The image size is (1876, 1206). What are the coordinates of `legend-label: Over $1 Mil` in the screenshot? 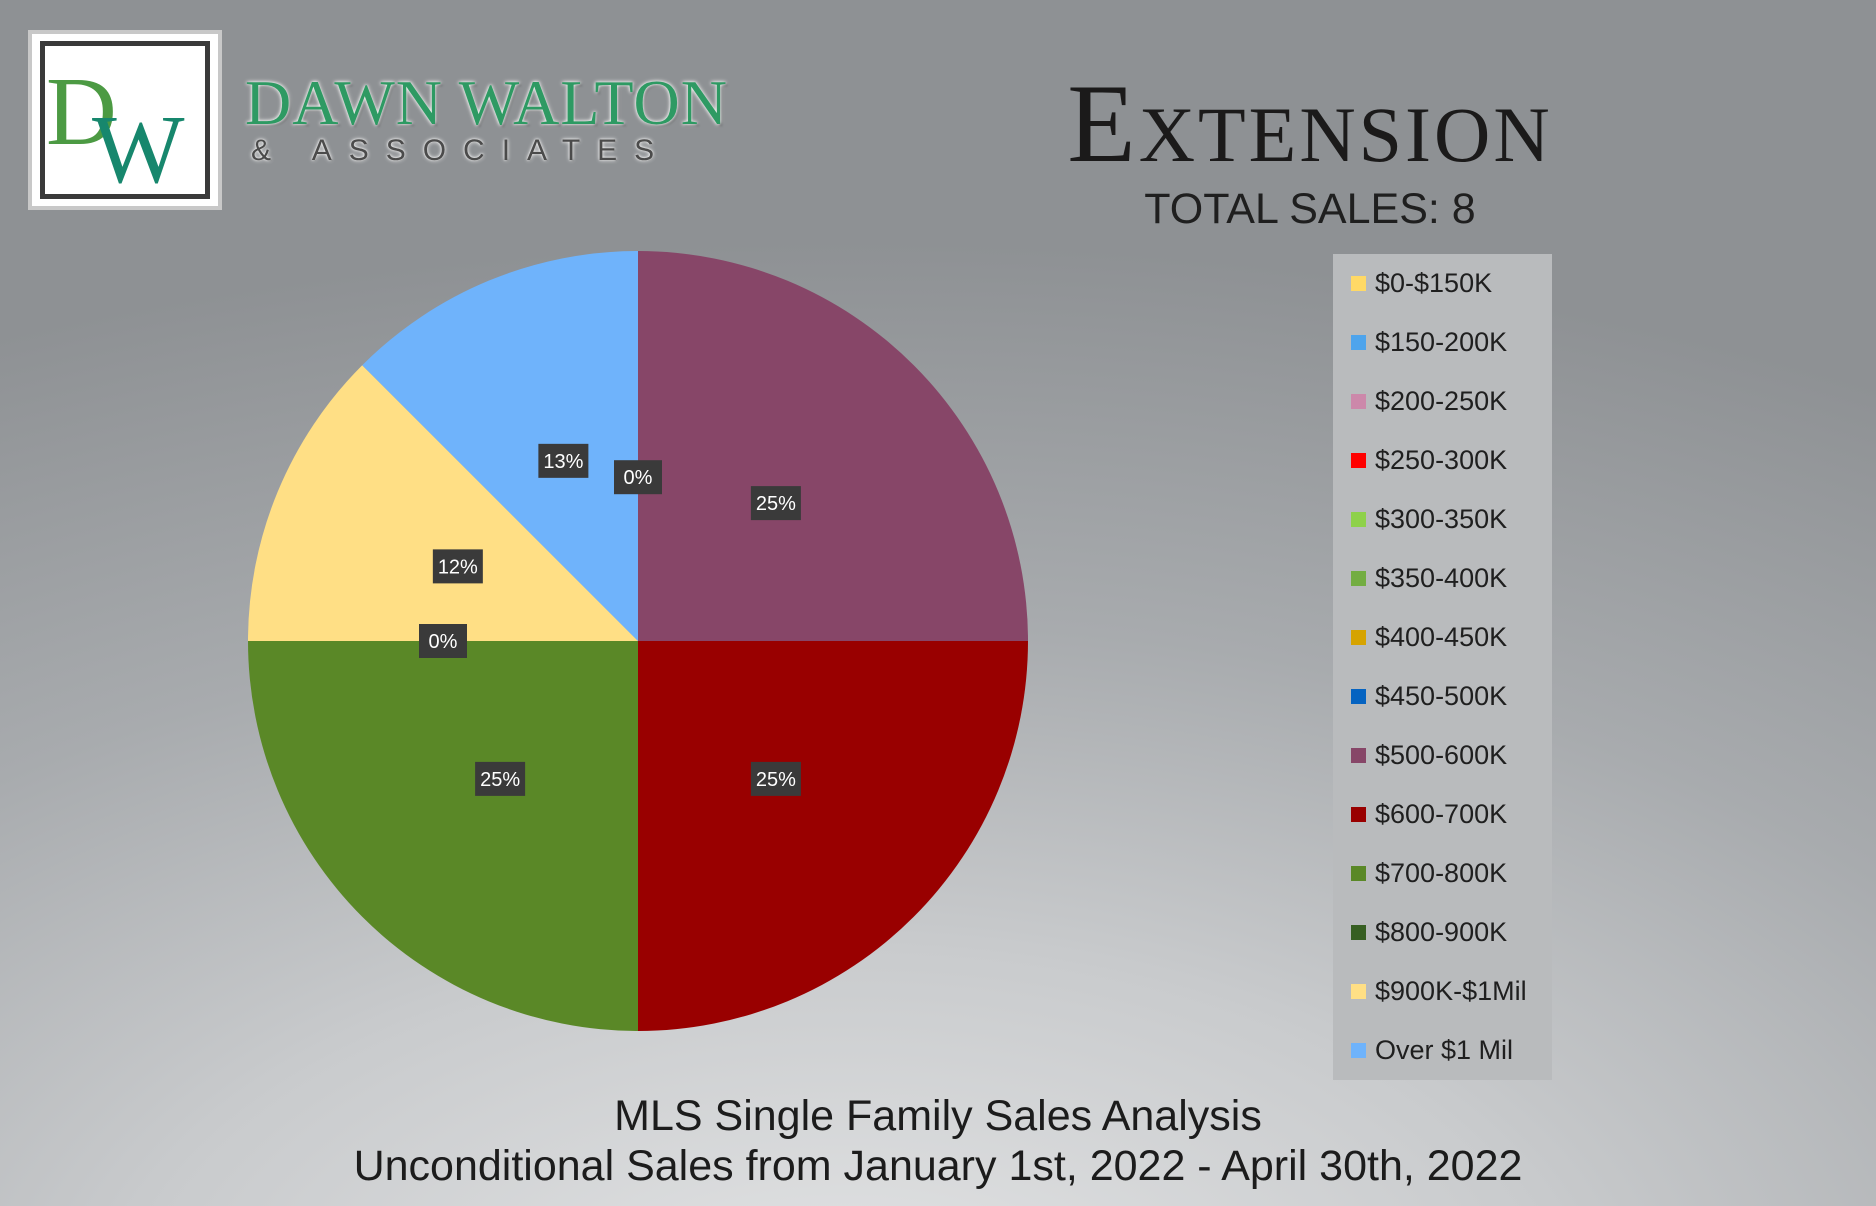 It's located at (1444, 1050).